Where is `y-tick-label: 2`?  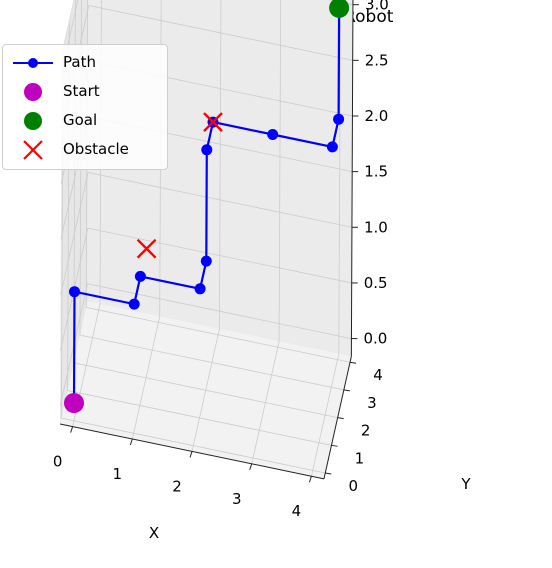 y-tick-label: 2 is located at coordinates (366, 431).